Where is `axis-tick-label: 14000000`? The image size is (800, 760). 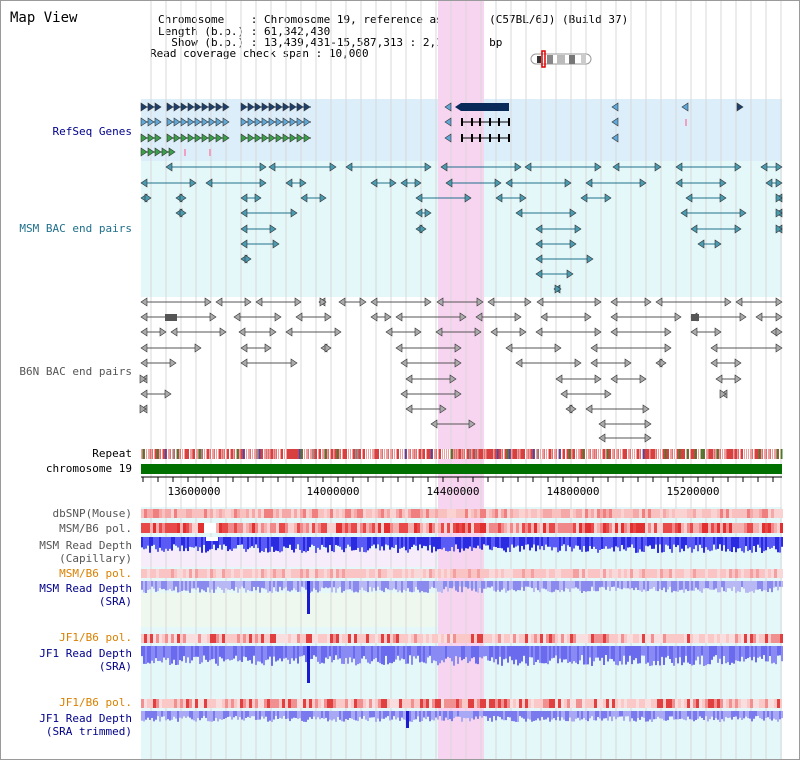 axis-tick-label: 14000000 is located at coordinates (333, 491).